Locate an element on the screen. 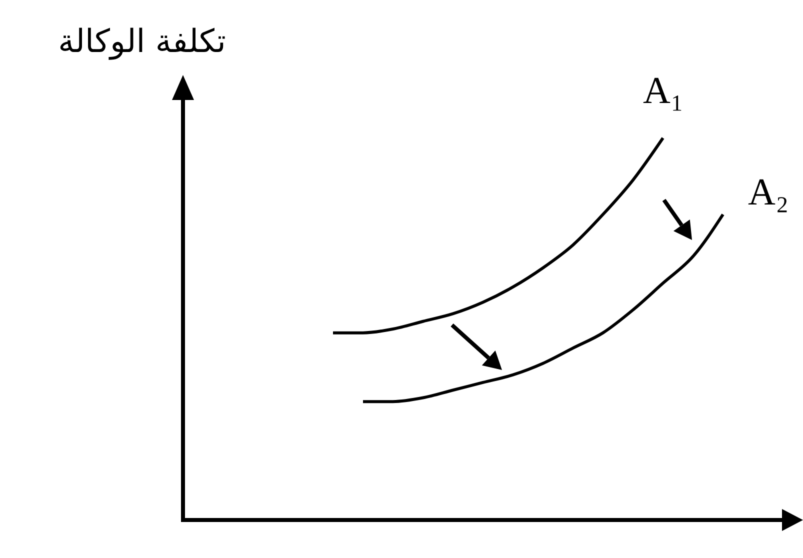 Image resolution: width=803 pixels, height=558 pixels. series-label: A₁ is located at coordinates (663, 91).